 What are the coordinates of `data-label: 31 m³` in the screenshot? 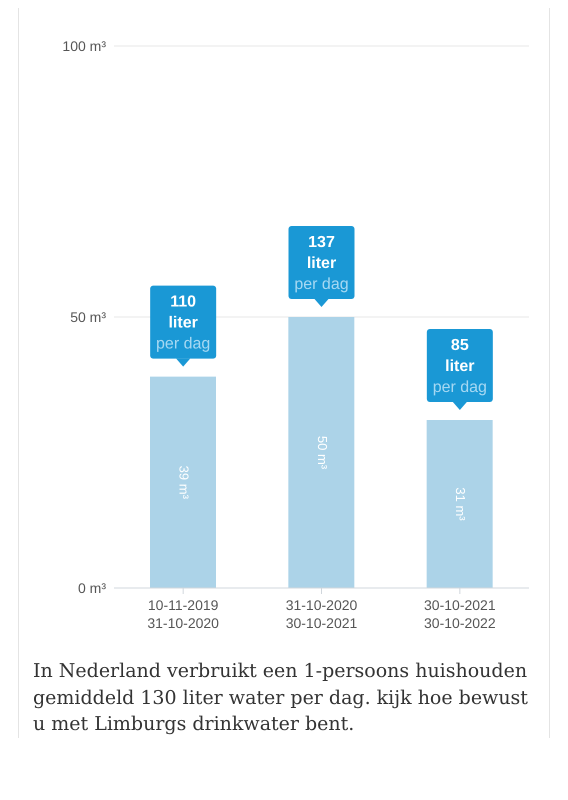 It's located at (460, 504).